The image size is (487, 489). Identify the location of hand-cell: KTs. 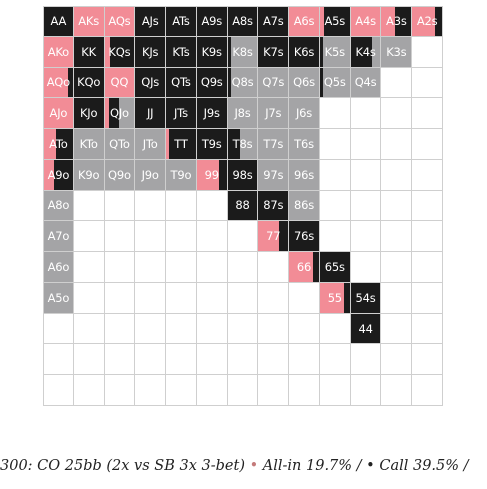
(181, 52).